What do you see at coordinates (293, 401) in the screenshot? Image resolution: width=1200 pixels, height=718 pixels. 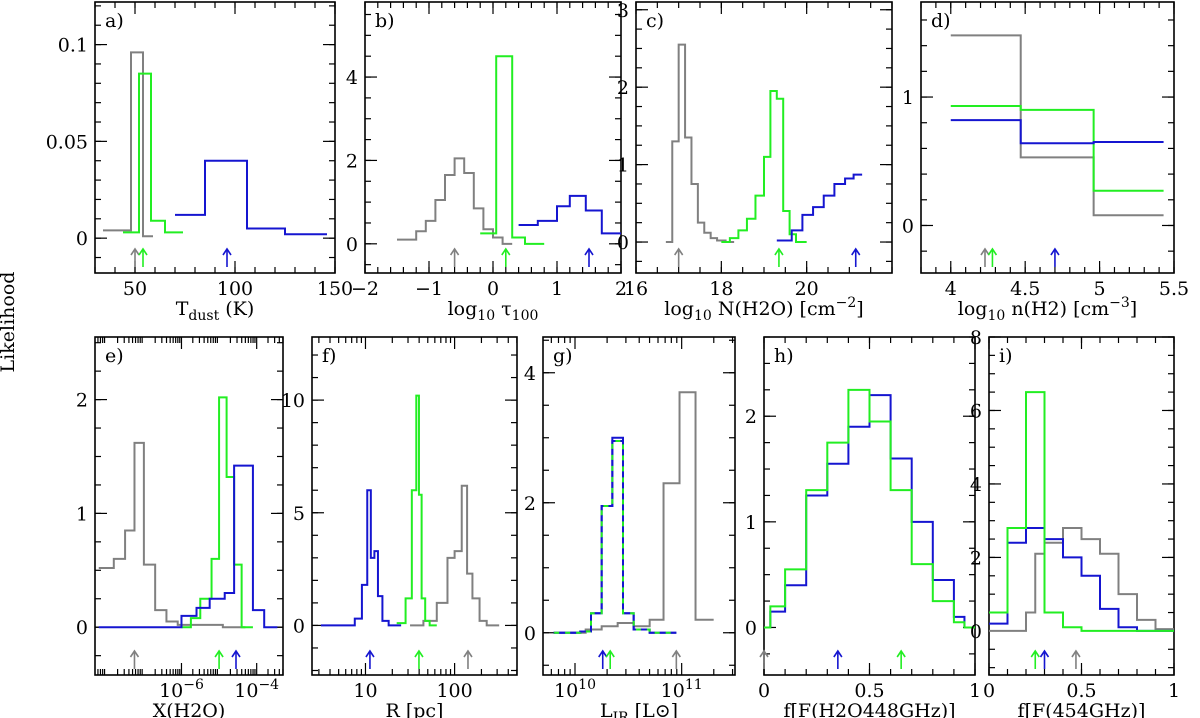 I see `y-tick-label: 10` at bounding box center [293, 401].